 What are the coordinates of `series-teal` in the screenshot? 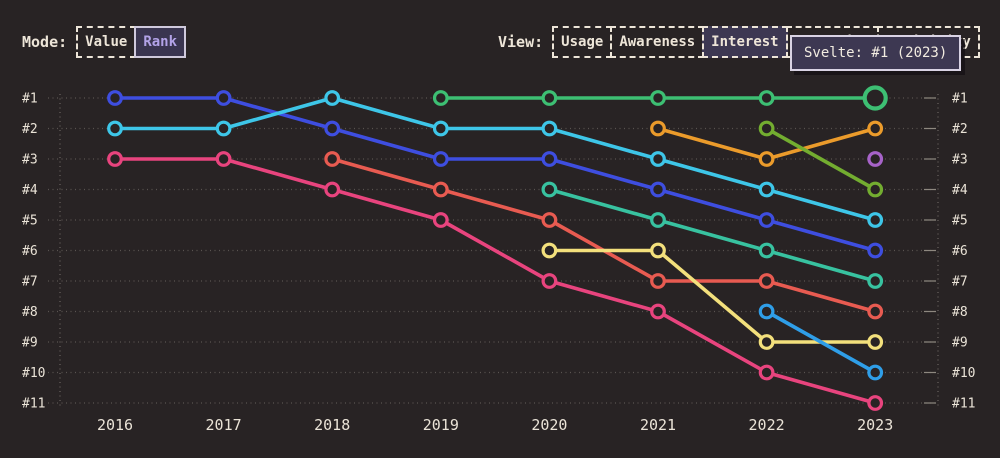 It's located at (712, 235).